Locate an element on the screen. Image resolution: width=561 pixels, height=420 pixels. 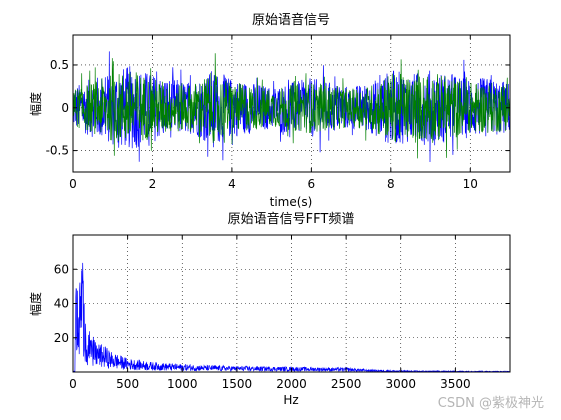
y-tick-label-bottom: 20 is located at coordinates (61, 338).